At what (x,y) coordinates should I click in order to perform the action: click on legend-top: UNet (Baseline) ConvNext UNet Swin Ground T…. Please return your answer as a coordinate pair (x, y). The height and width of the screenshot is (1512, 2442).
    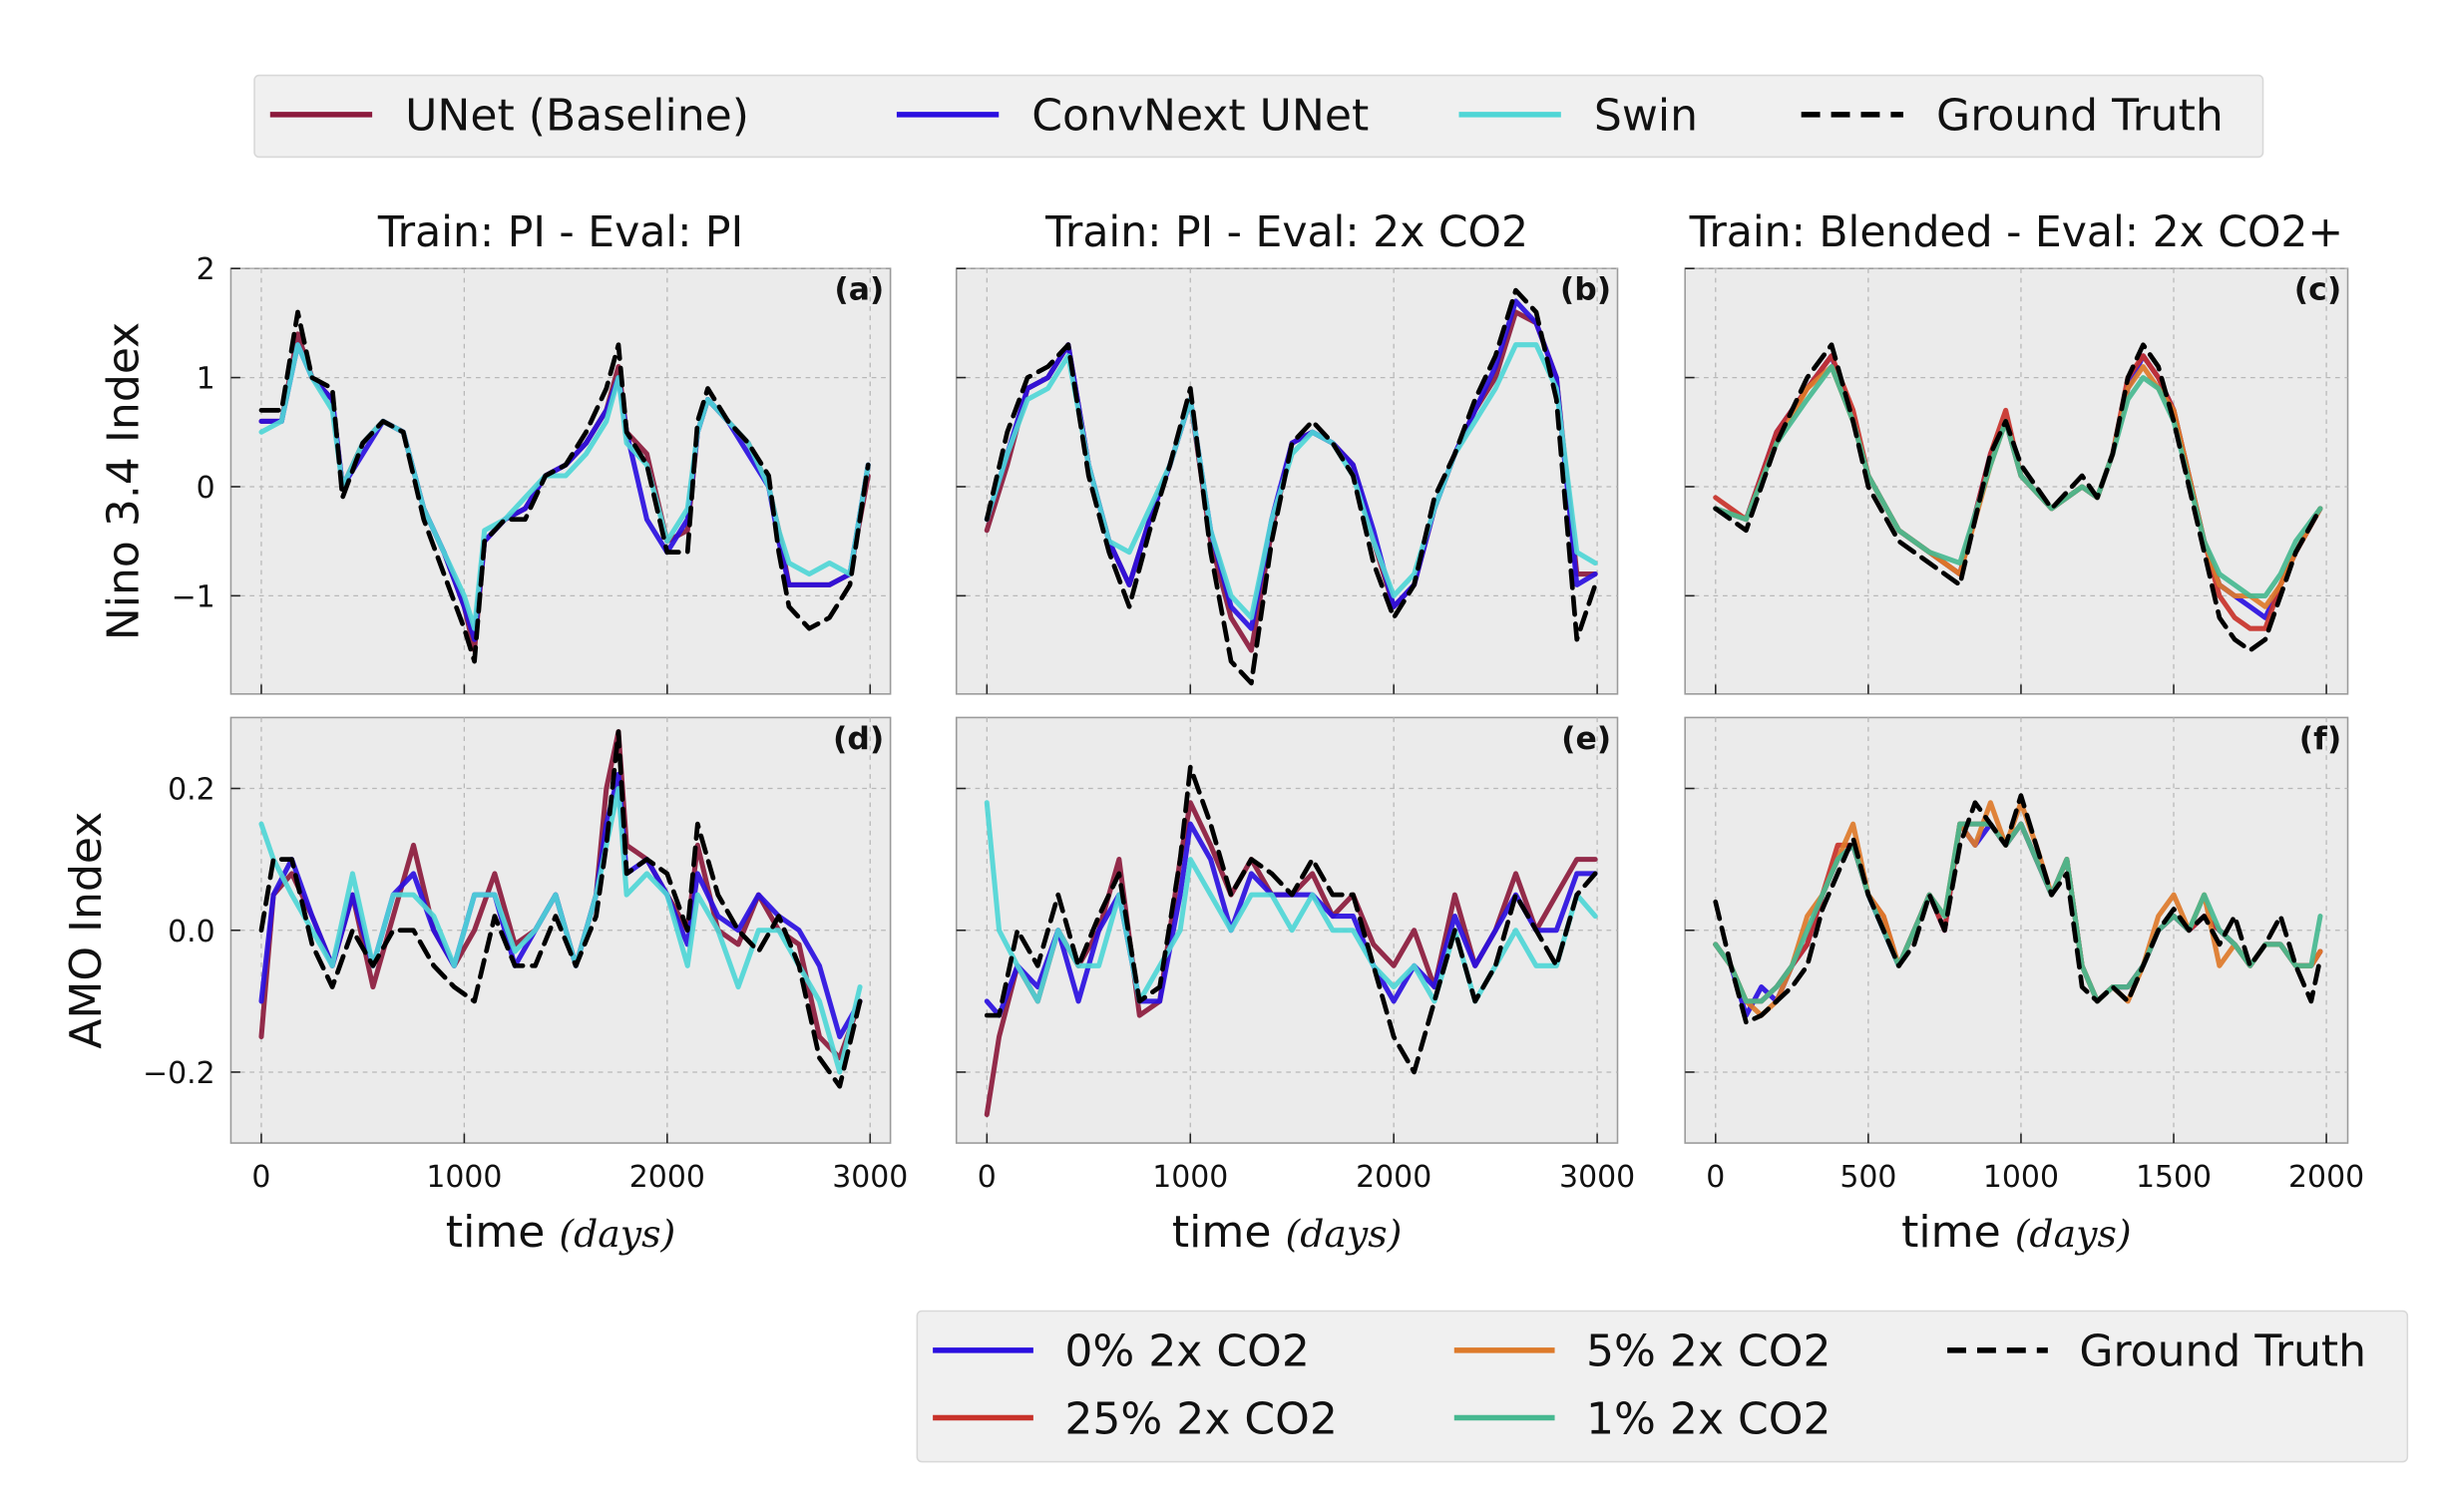
    Looking at the image, I should click on (1259, 116).